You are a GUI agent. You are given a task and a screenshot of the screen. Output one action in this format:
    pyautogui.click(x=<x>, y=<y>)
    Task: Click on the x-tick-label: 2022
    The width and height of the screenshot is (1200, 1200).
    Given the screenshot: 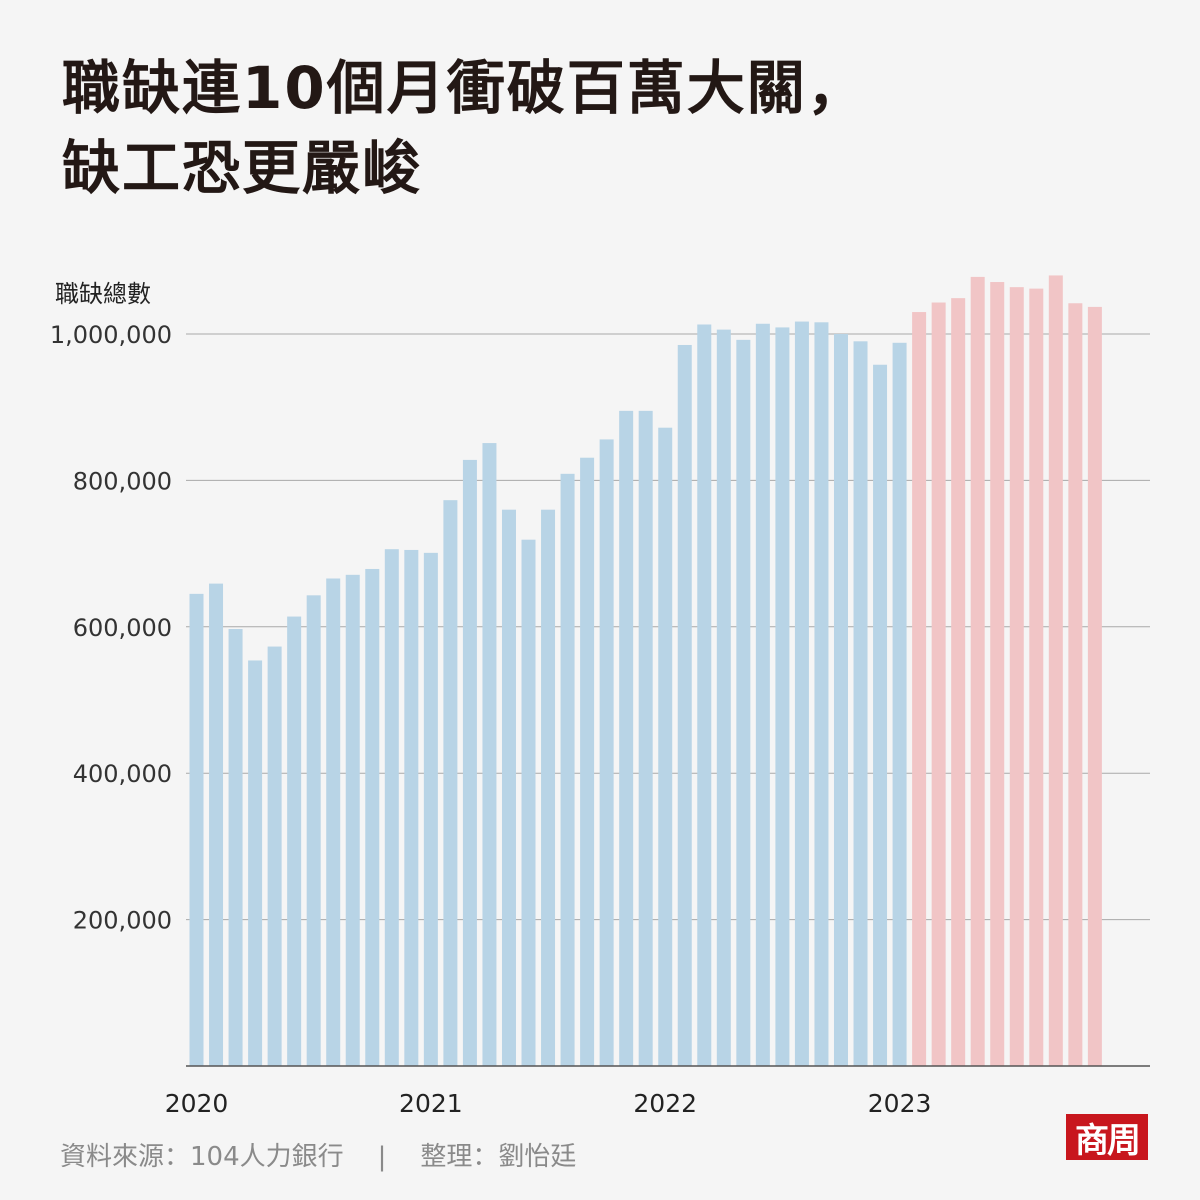 What is the action you would take?
    pyautogui.click(x=665, y=1103)
    